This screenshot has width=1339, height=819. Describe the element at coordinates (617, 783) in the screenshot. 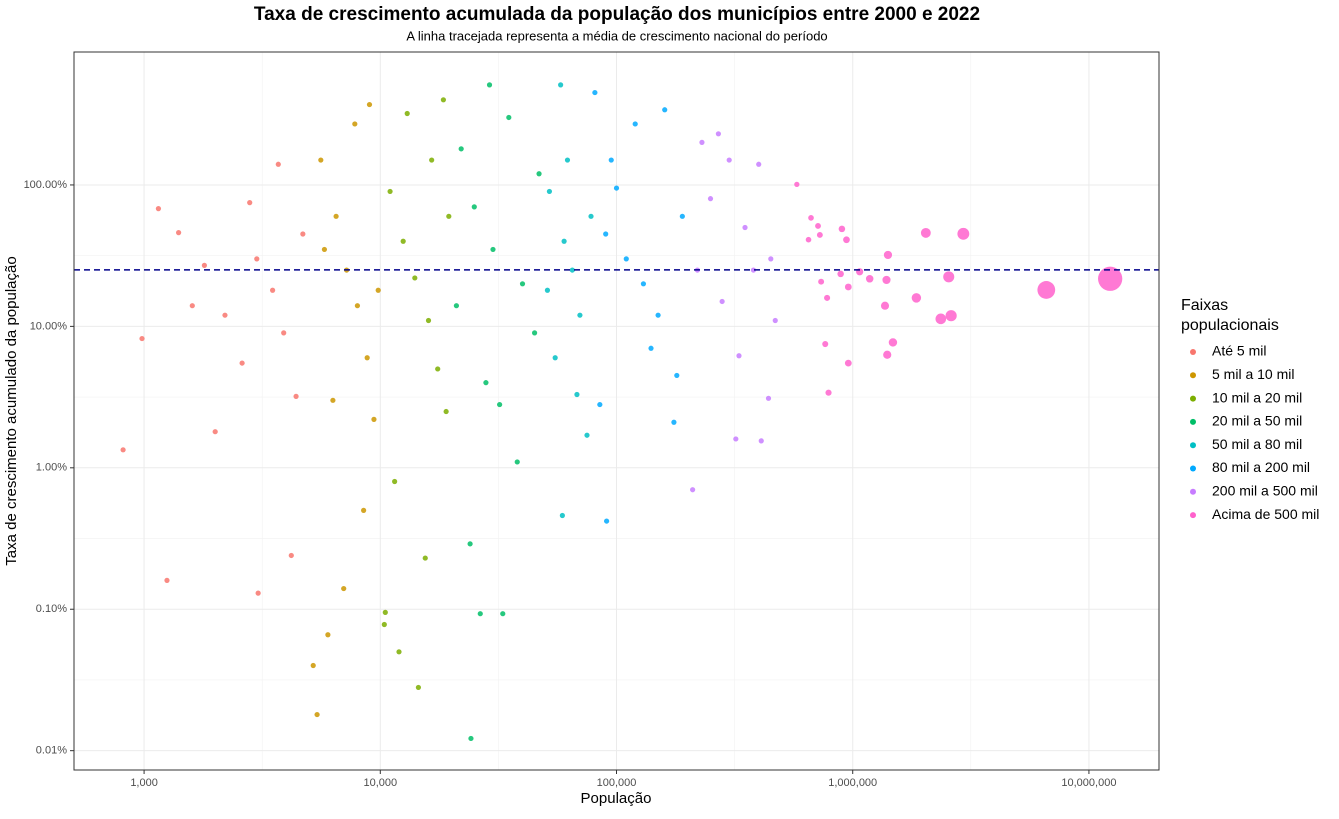

I see `x-tick-label: 100,000` at that location.